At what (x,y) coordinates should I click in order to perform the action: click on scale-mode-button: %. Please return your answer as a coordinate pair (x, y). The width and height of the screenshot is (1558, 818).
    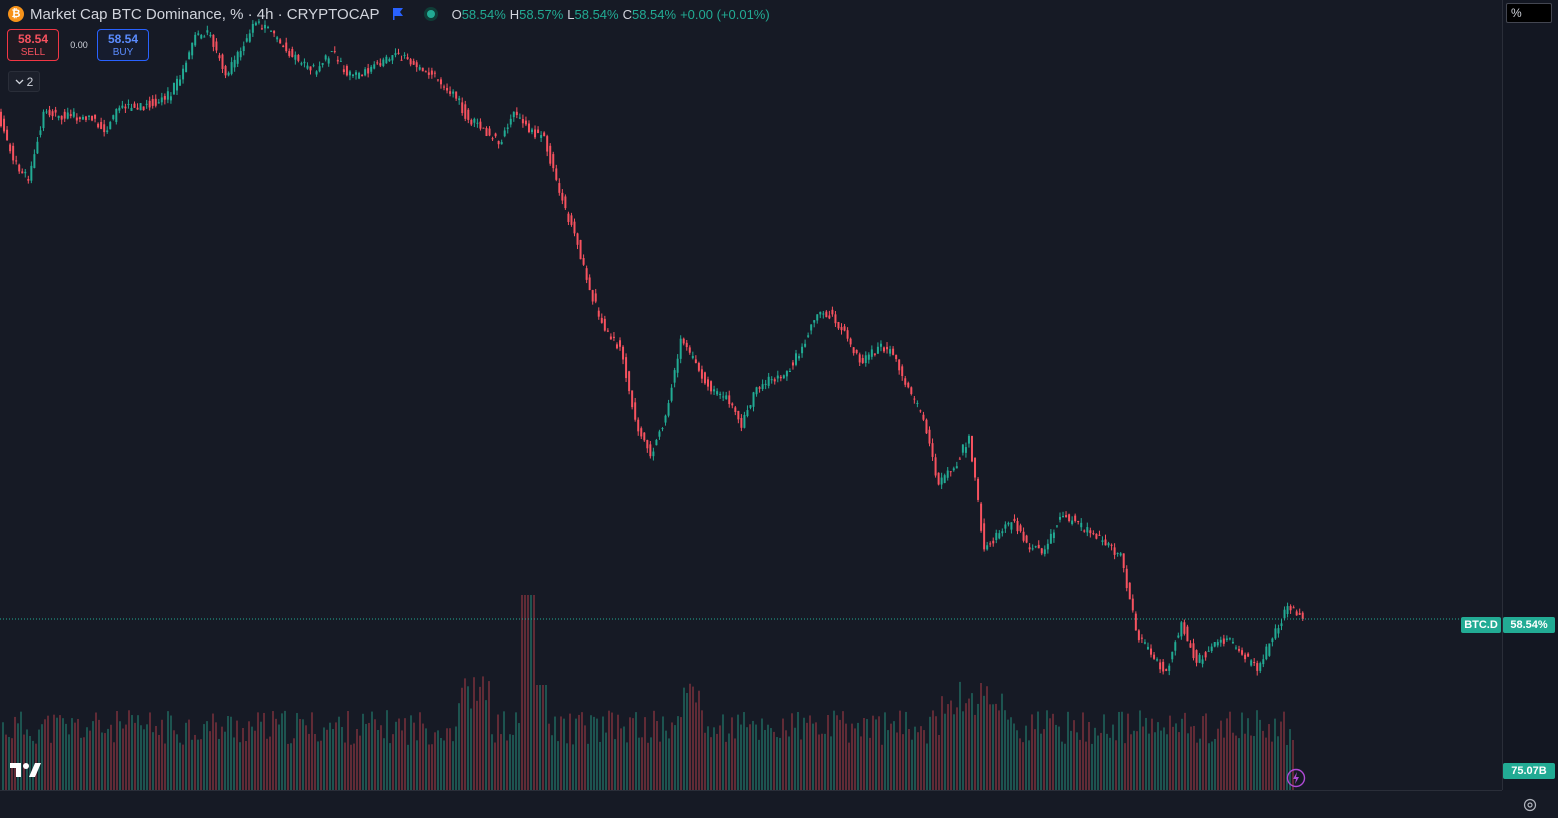
    Looking at the image, I should click on (1529, 13).